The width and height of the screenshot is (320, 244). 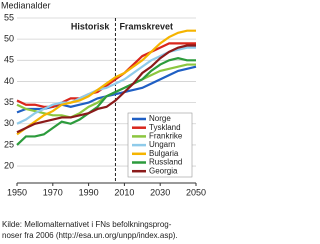 I want to click on x-tick-label: 2010, so click(x=124, y=192).